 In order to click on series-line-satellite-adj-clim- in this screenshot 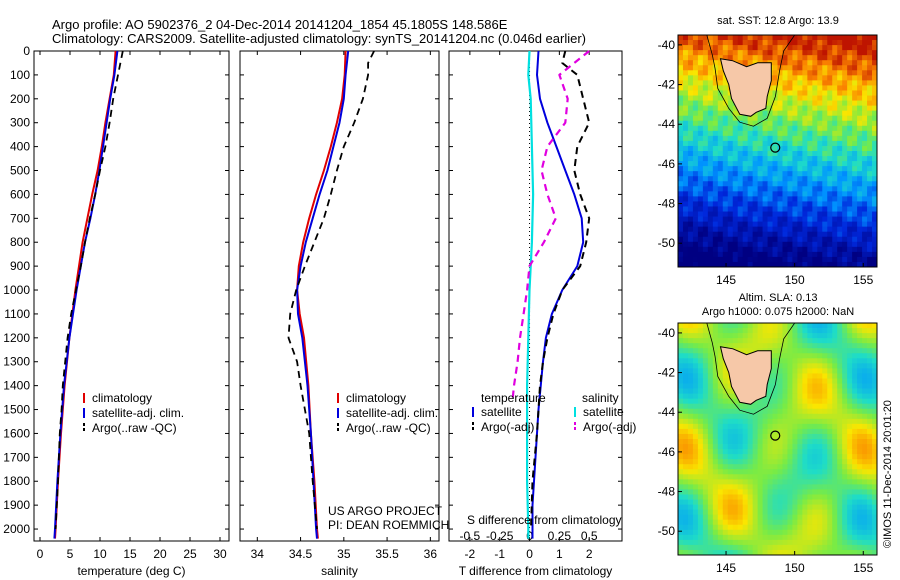, I will do `click(323, 294)`.